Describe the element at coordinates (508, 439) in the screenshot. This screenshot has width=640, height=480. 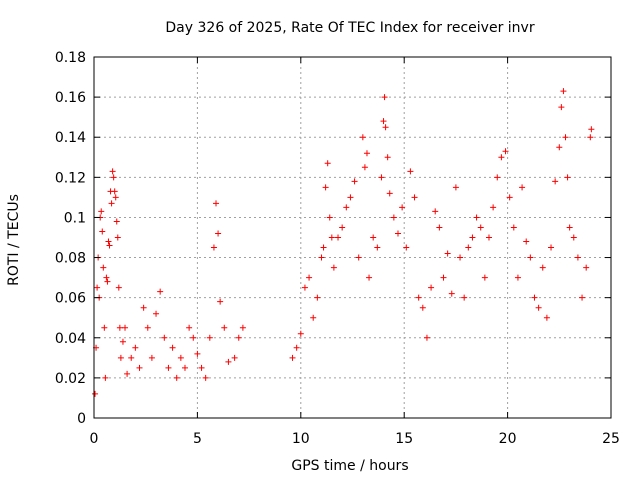
I see `x-tick-label: 20` at that location.